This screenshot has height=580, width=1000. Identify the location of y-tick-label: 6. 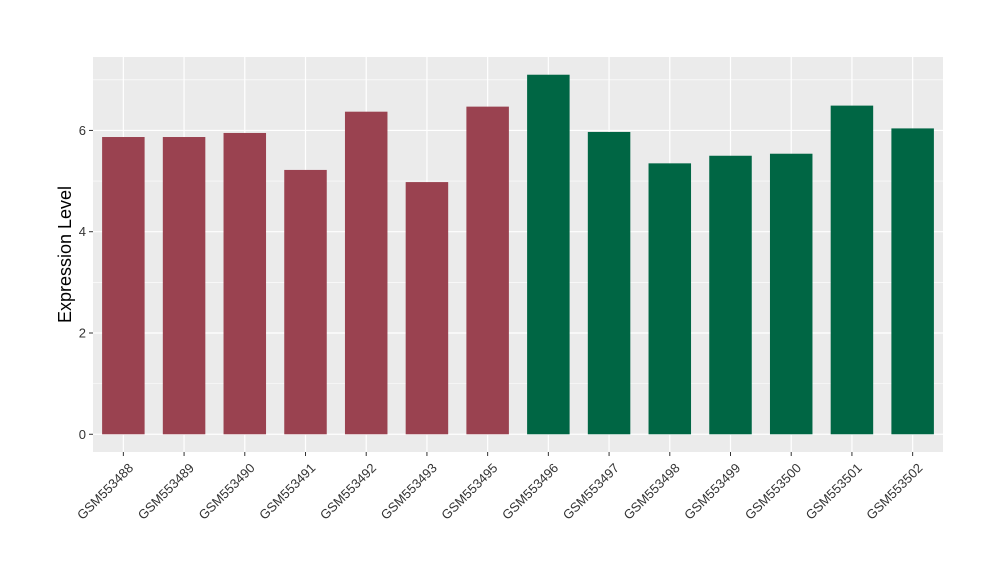
(82, 130).